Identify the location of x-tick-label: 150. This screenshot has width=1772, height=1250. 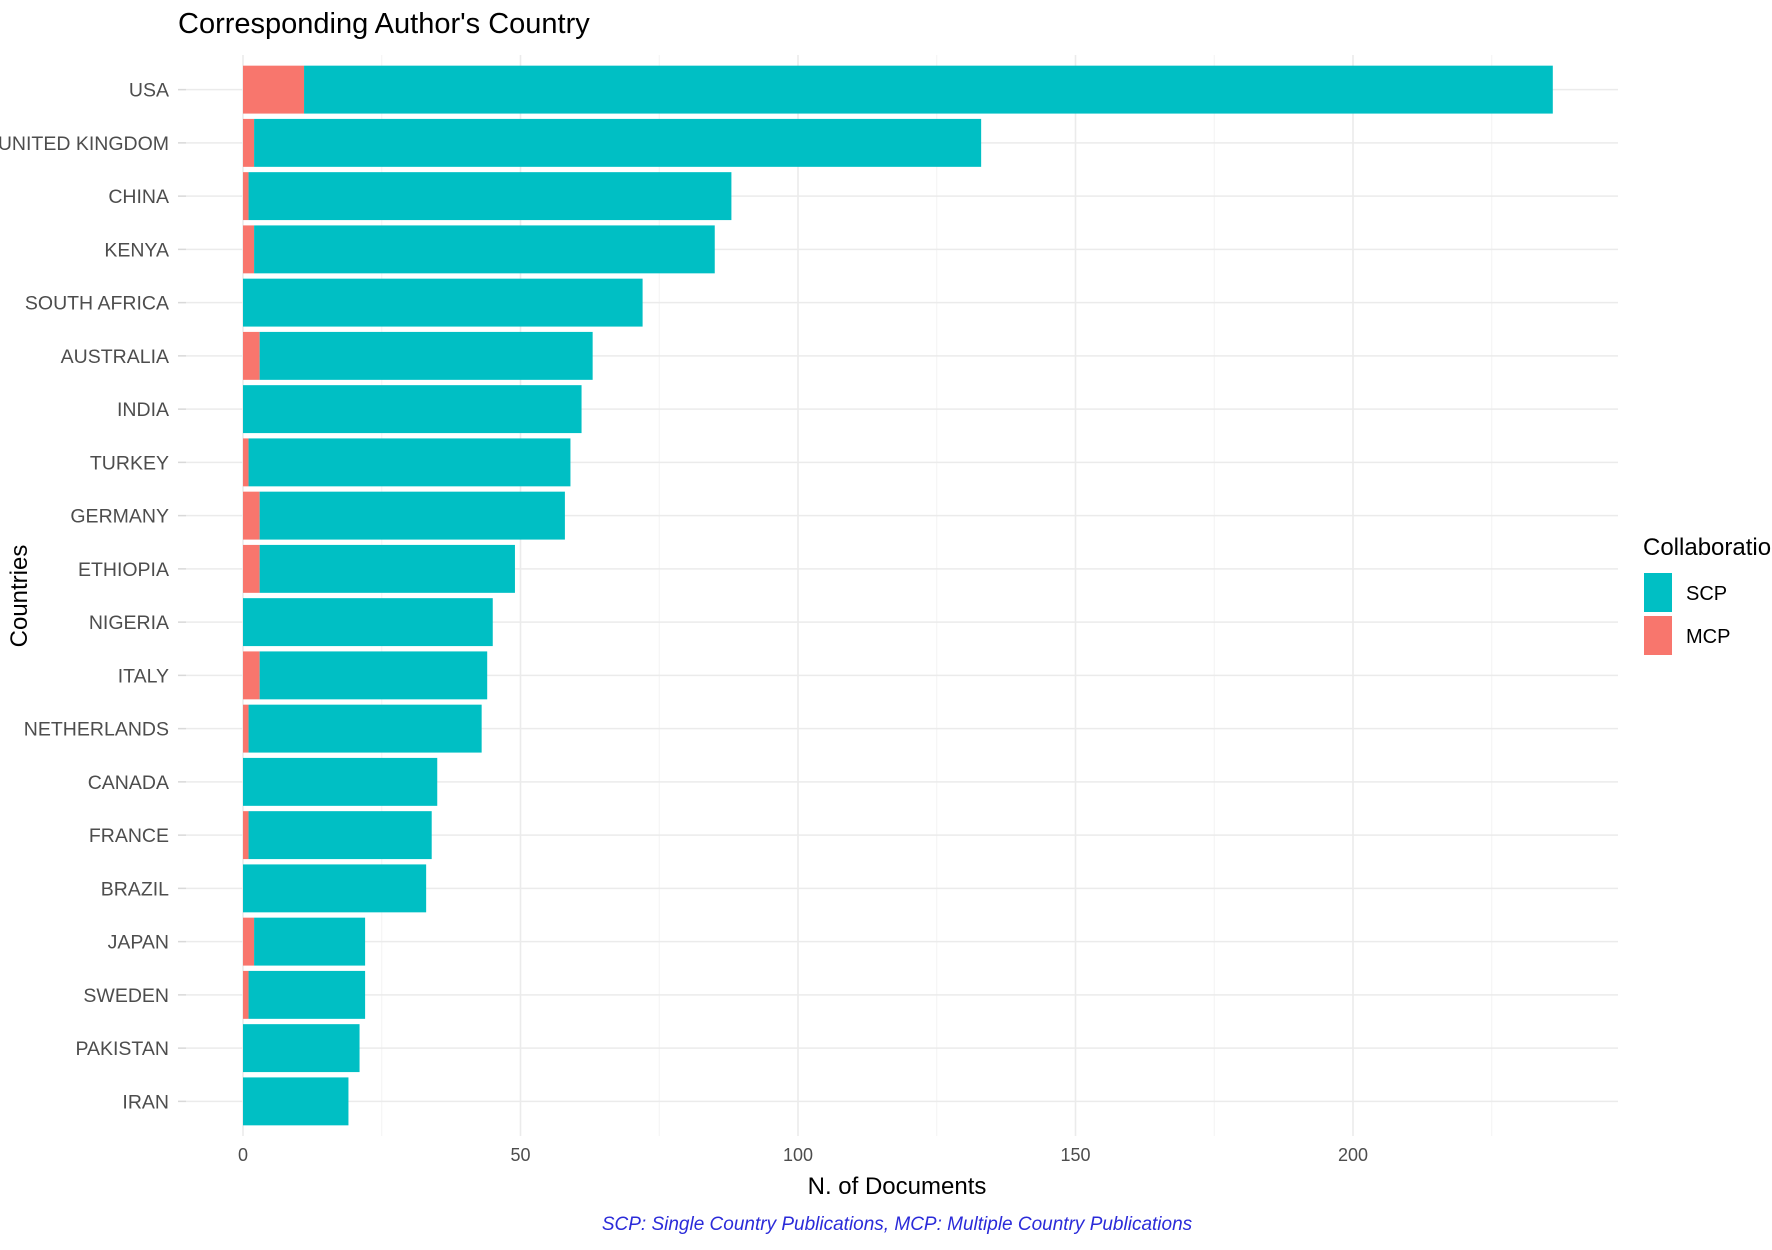
(1075, 1155).